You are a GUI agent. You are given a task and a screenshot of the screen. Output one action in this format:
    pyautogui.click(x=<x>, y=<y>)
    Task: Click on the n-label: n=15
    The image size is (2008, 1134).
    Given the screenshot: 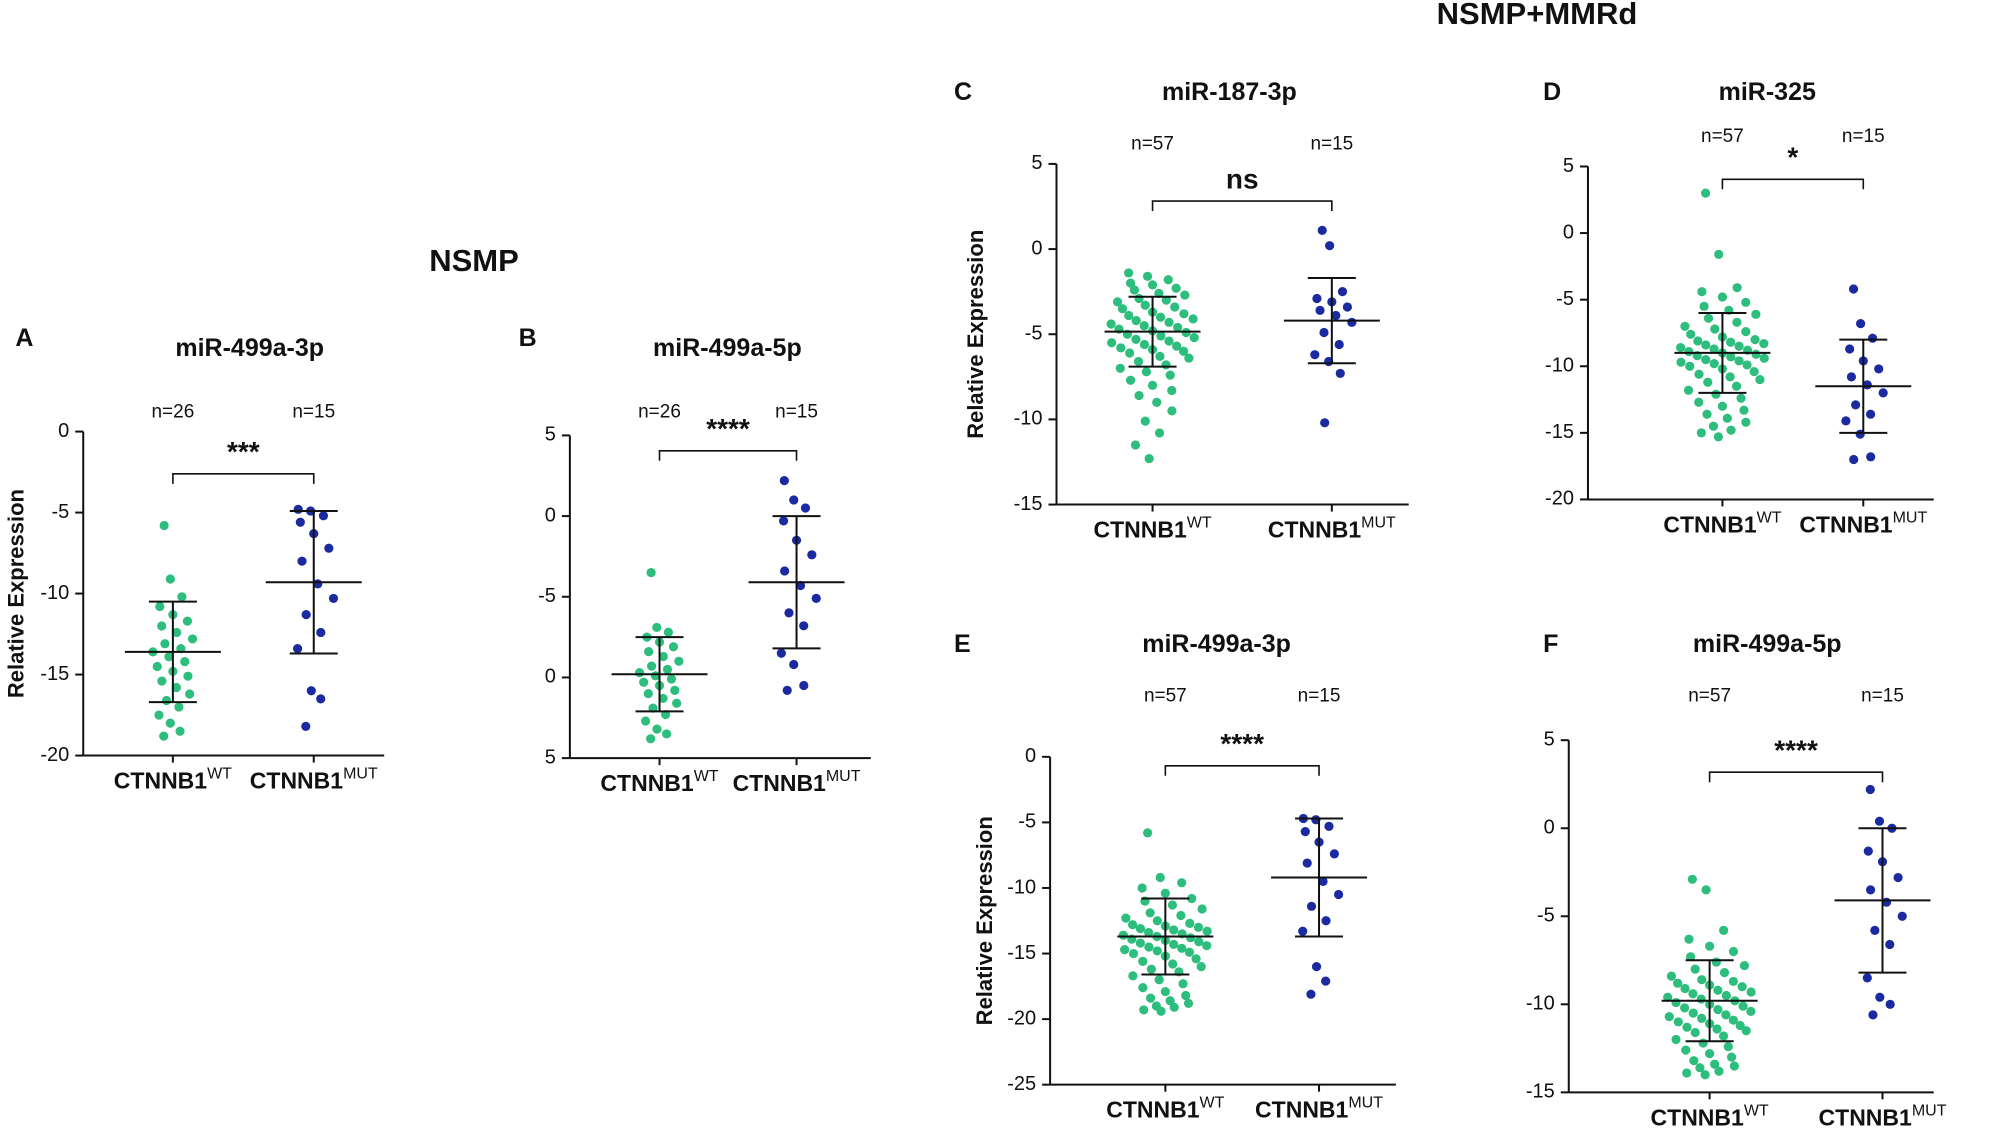 What is the action you would take?
    pyautogui.click(x=1319, y=696)
    